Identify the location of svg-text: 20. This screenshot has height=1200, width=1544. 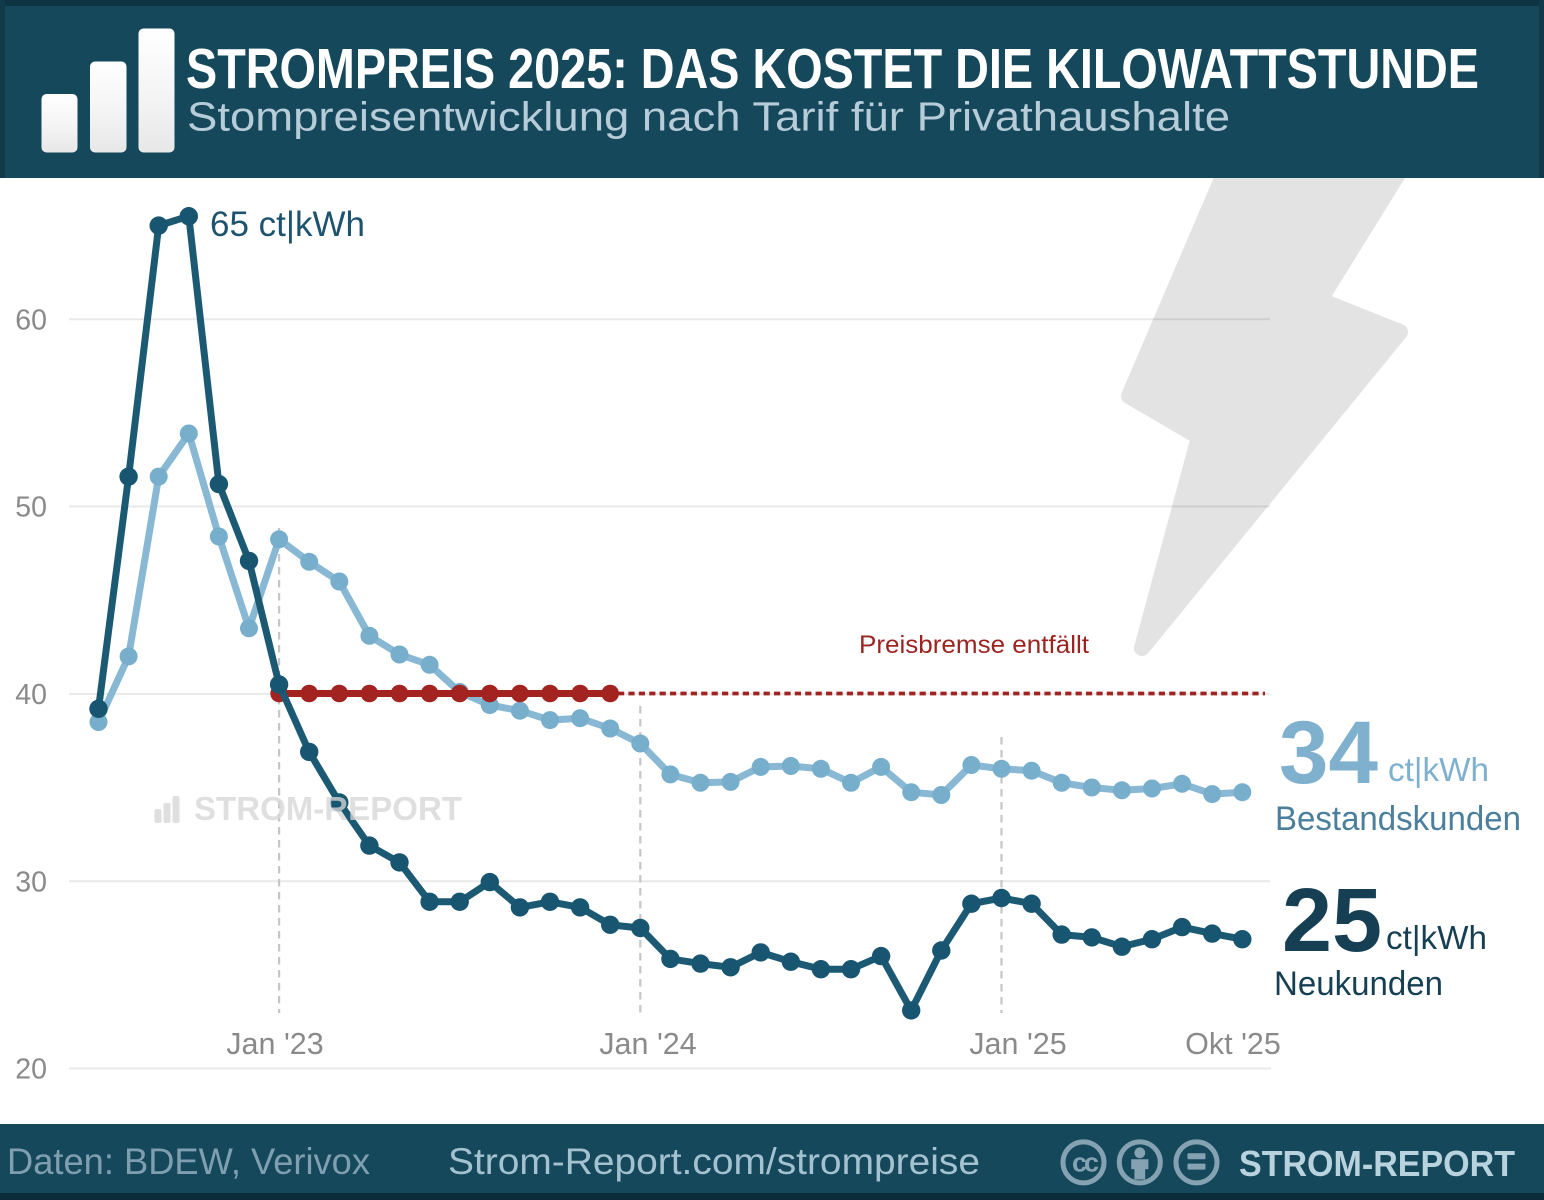
(31, 1070).